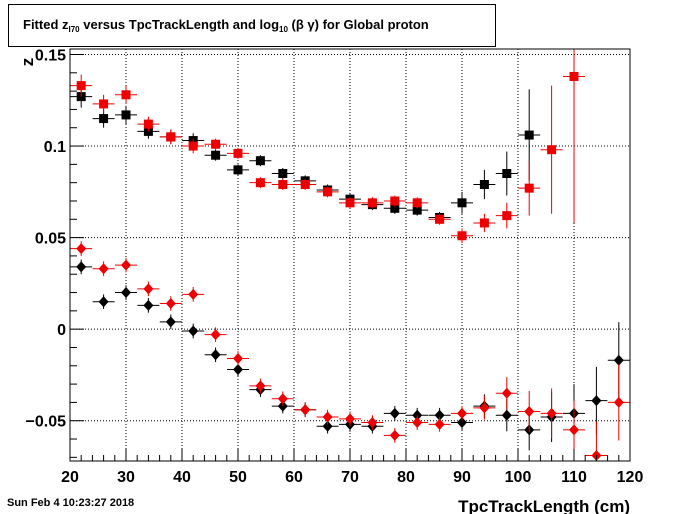 The width and height of the screenshot is (700, 514). Describe the element at coordinates (182, 477) in the screenshot. I see `x-tick-label: 40` at that location.